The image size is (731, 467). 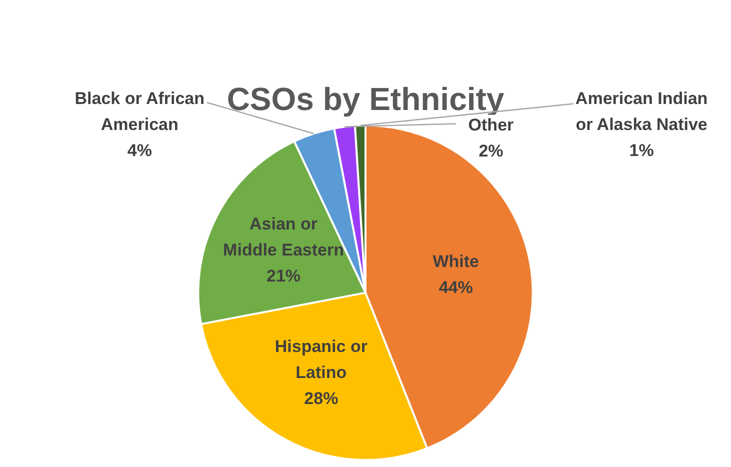 I want to click on chart-title: CSOs by Ethnicity, so click(x=365, y=99).